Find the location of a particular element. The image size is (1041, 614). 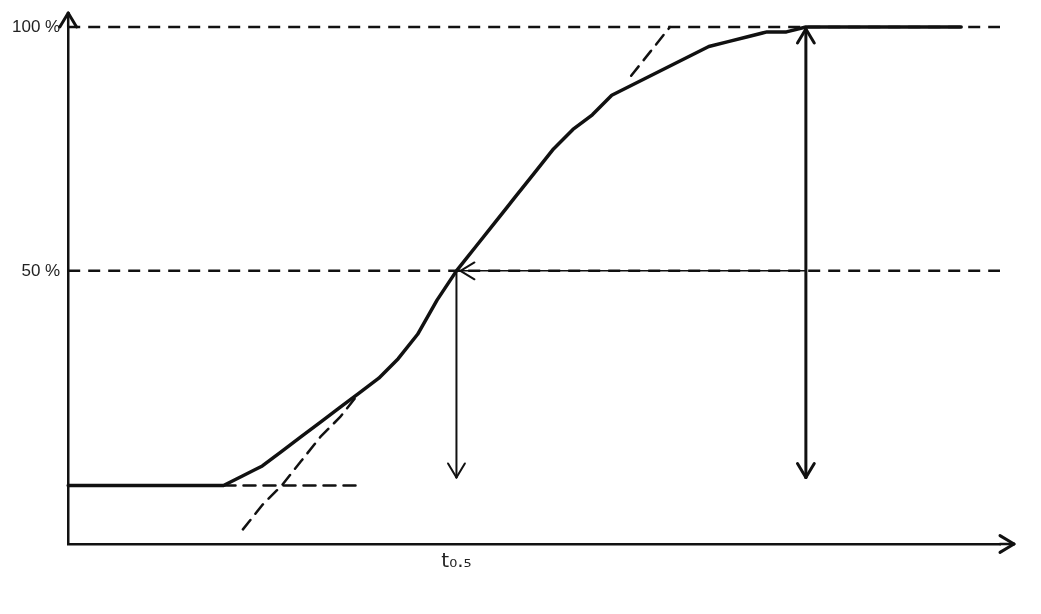

x-tick-label: t₀.₅ is located at coordinates (456, 560).